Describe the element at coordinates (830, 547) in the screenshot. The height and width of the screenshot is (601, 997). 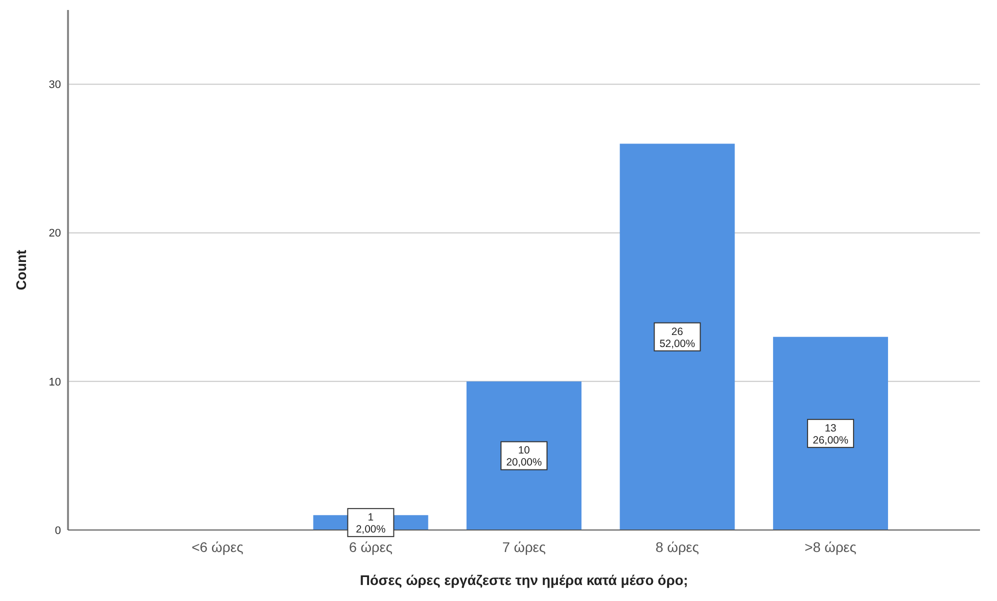
I see `x-tick-label: >8 ώρες` at that location.